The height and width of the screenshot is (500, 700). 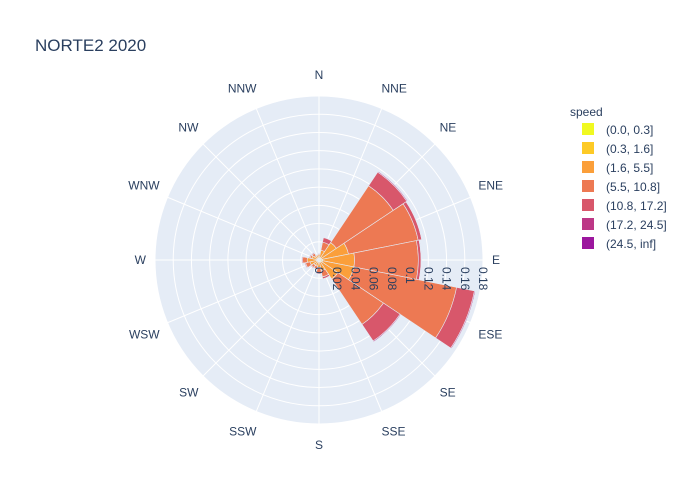 I want to click on direction-label-wsw: WSW, so click(x=144, y=335).